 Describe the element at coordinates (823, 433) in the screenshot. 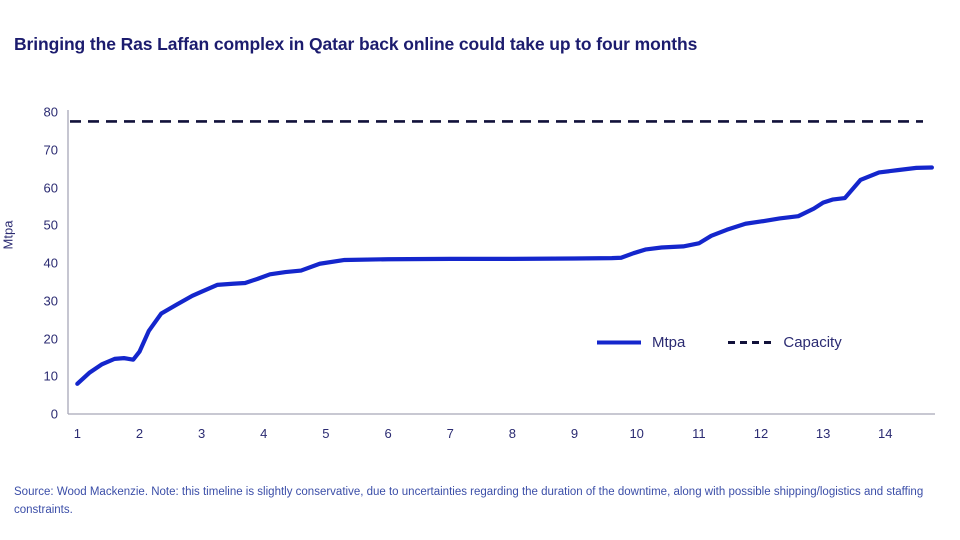

I see `x-tick-label: 13` at that location.